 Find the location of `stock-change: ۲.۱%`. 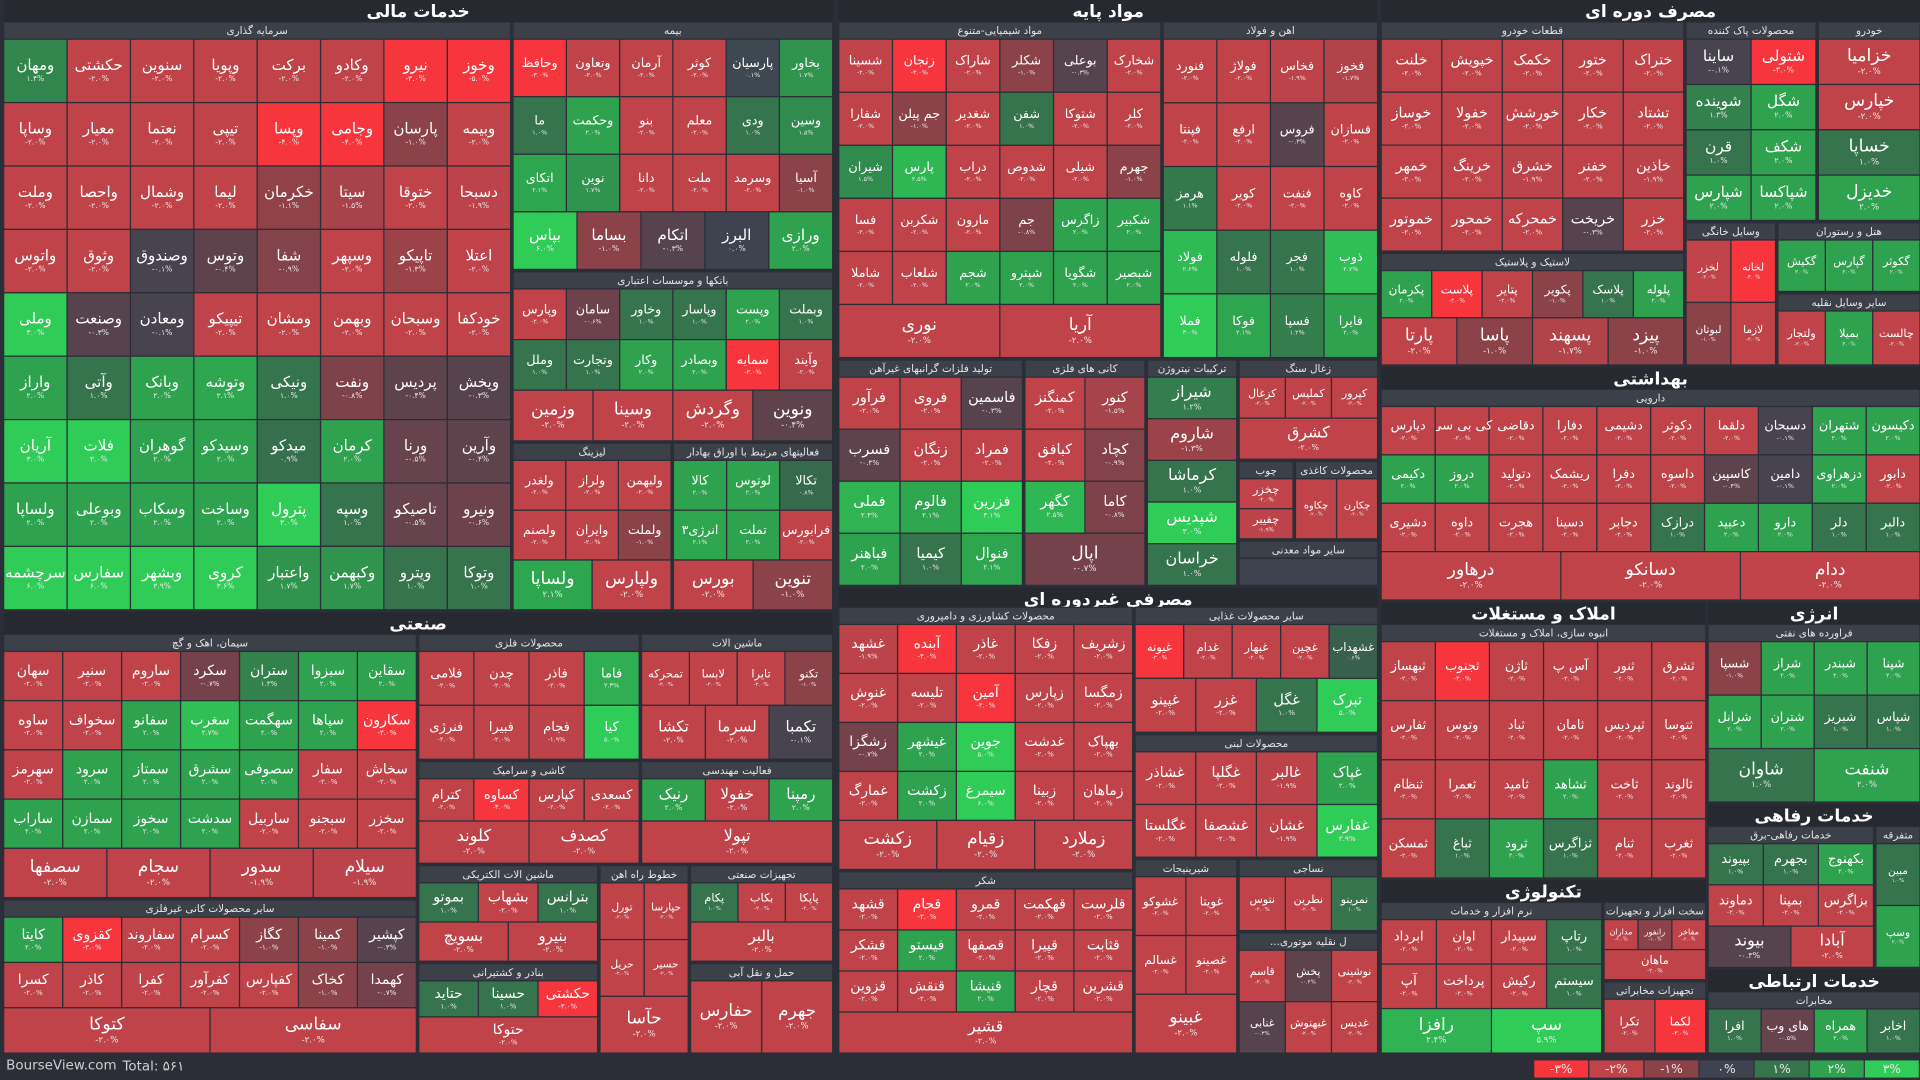

stock-change: ۲.۱% is located at coordinates (539, 190).